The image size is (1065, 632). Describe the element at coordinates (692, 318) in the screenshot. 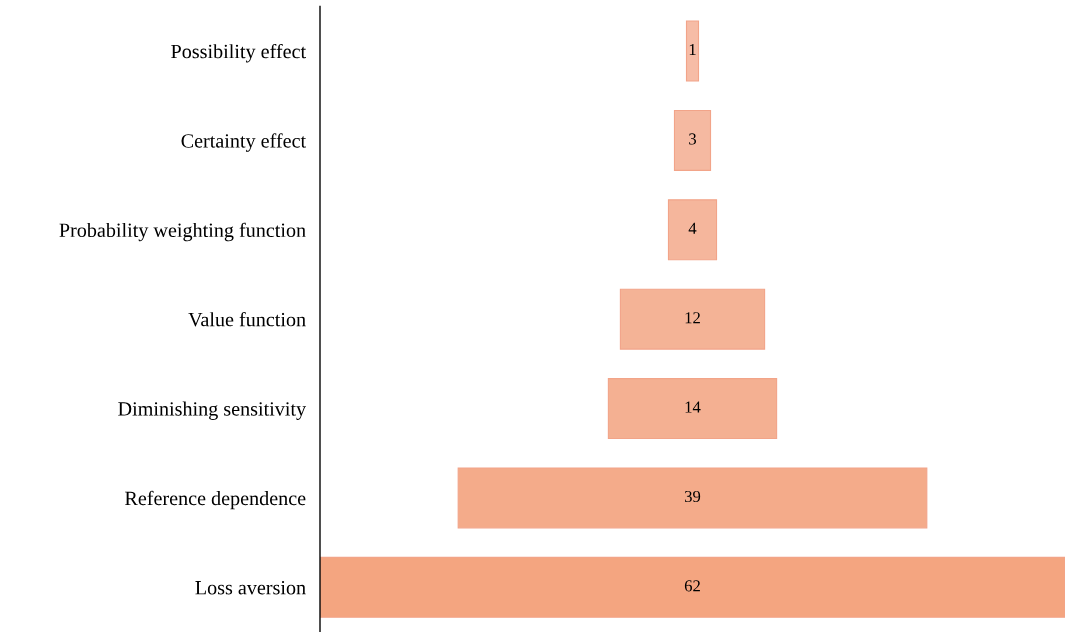

I see `data-label: 12` at that location.